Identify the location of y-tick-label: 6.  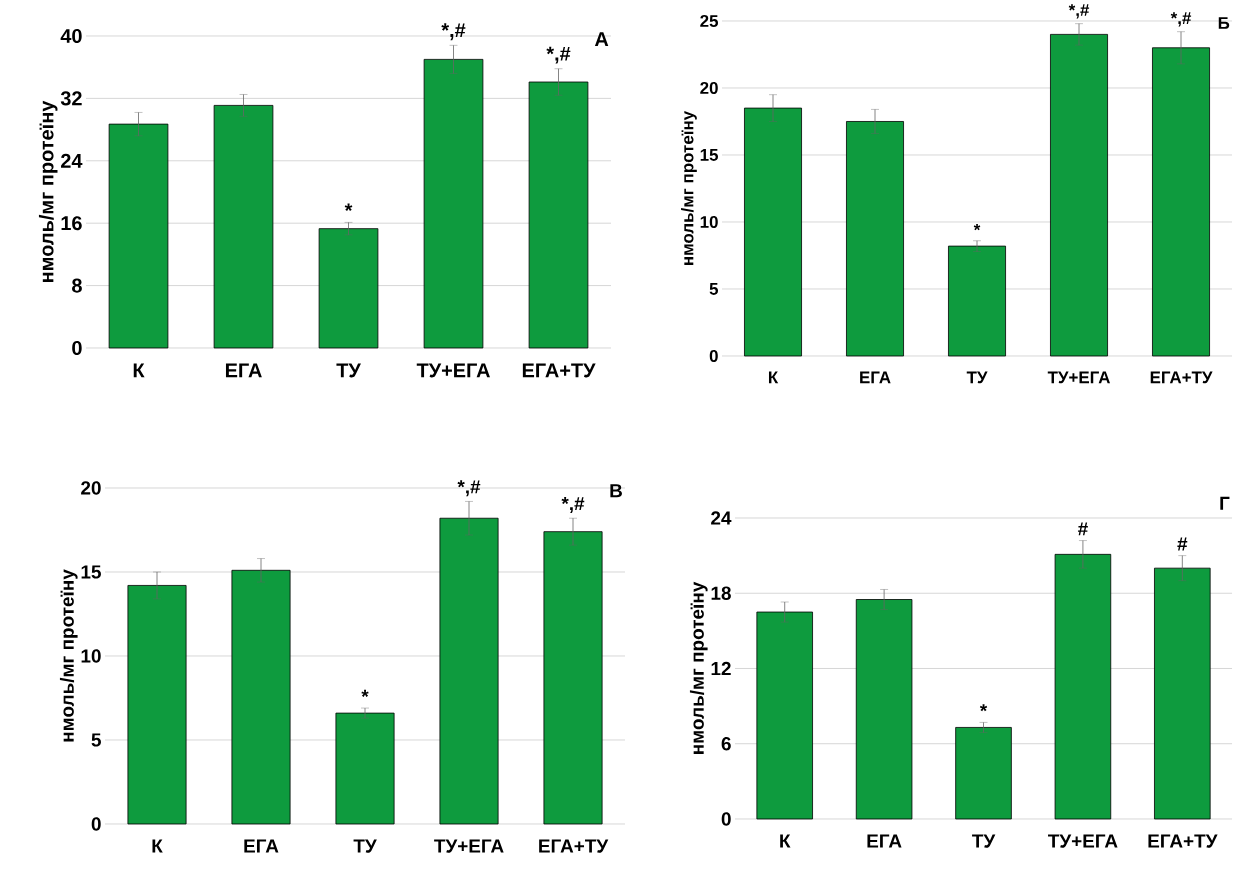
(726, 744).